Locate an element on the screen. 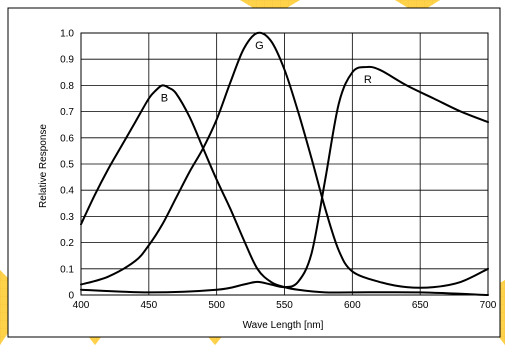 The image size is (505, 345). y-tick-label: 1.0 is located at coordinates (67, 34).